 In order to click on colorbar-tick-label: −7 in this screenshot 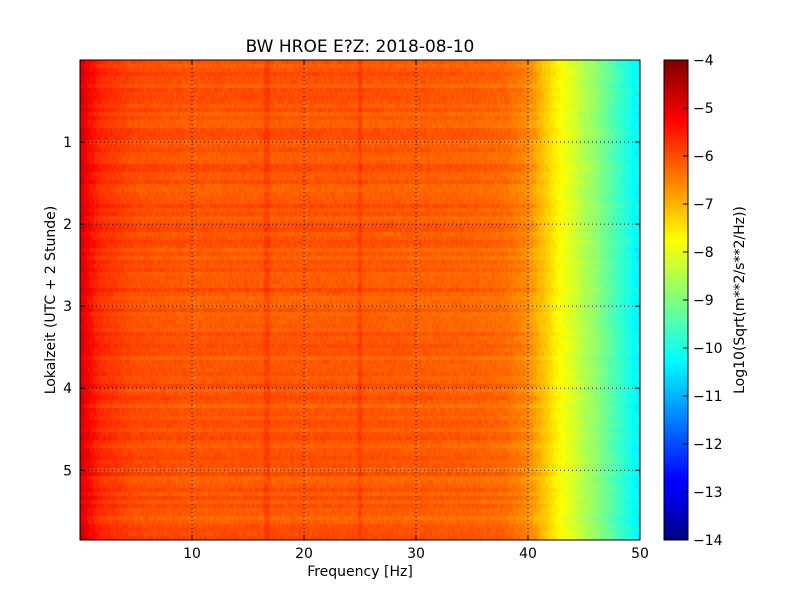, I will do `click(703, 205)`.